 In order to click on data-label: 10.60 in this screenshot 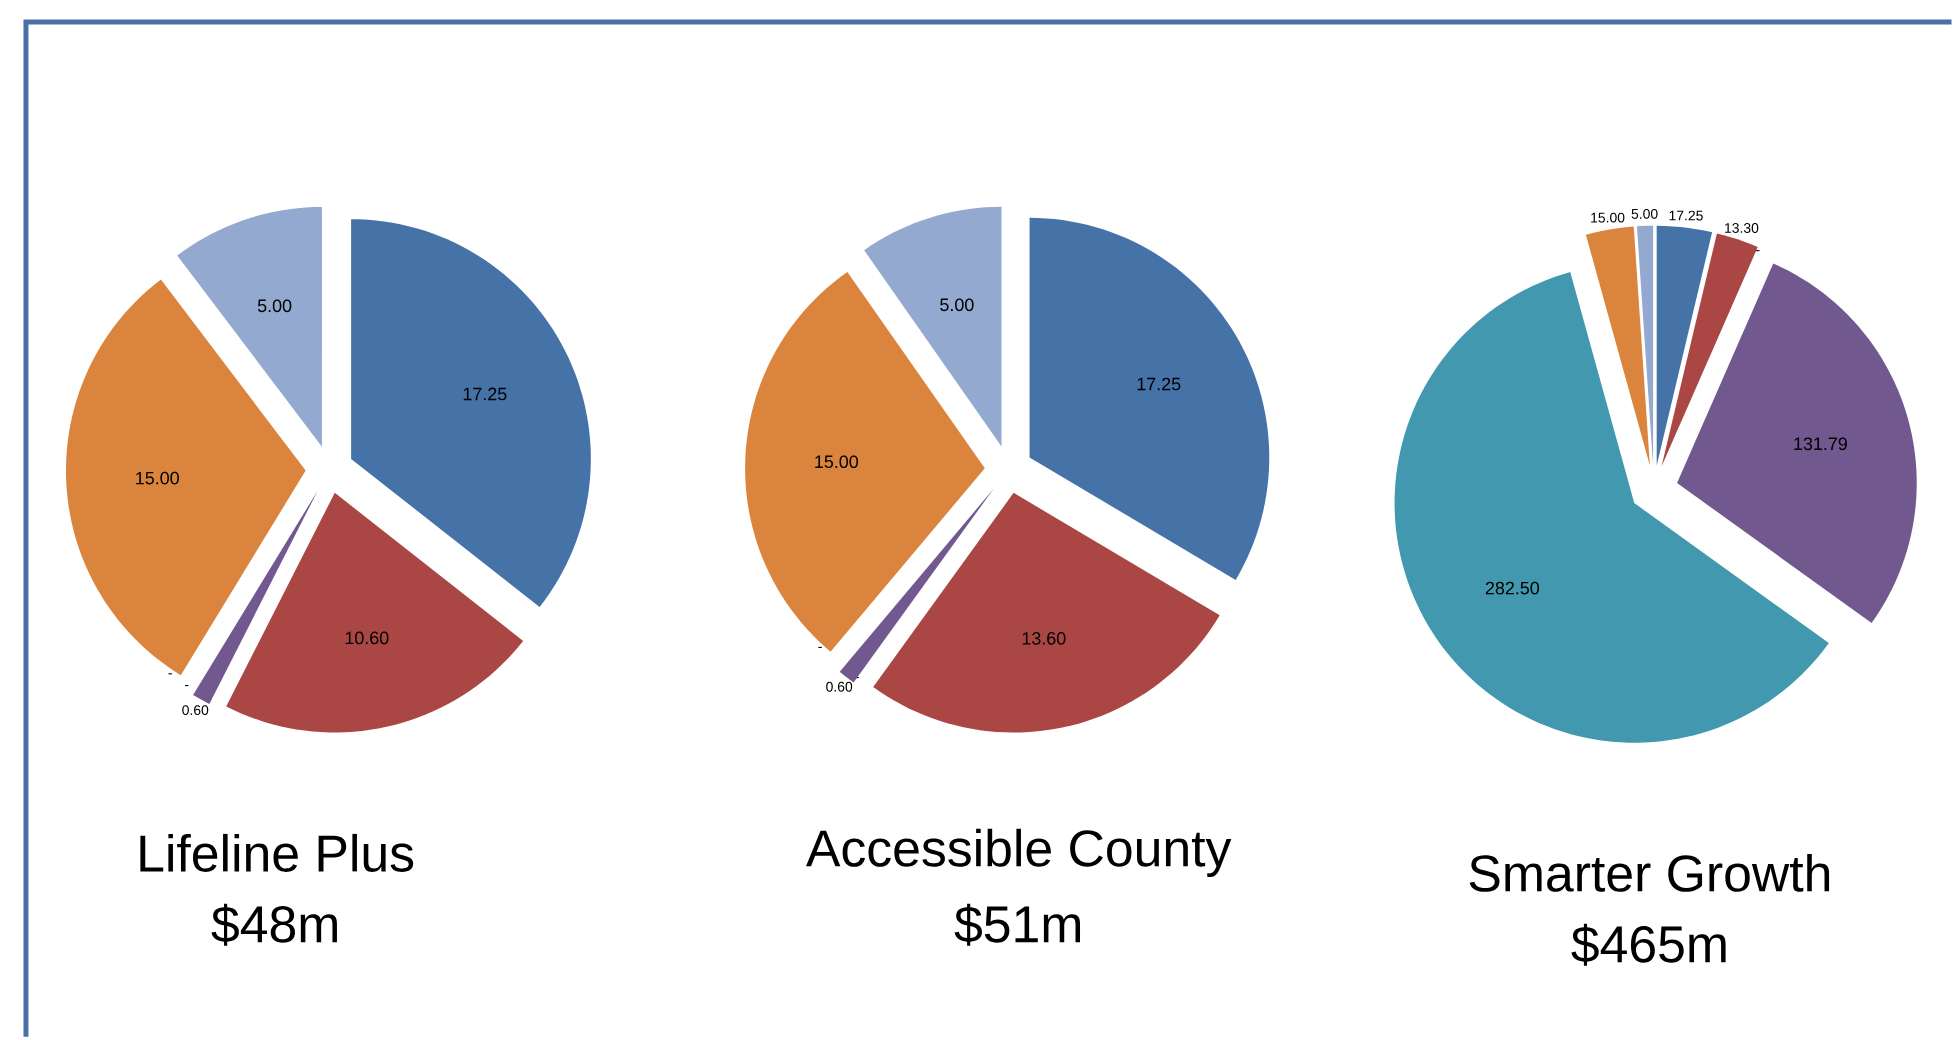, I will do `click(367, 638)`.